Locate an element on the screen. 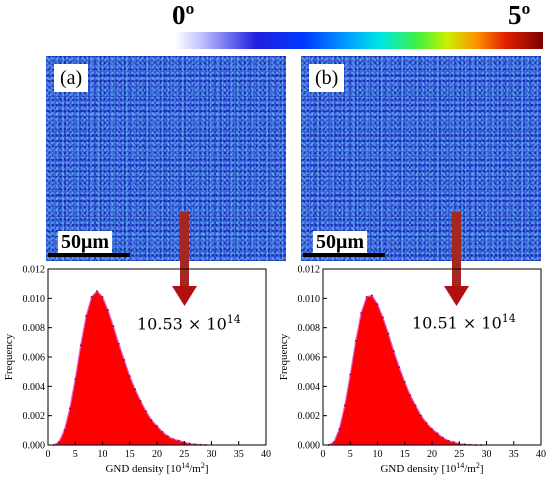  scalebar-b is located at coordinates (344, 255).